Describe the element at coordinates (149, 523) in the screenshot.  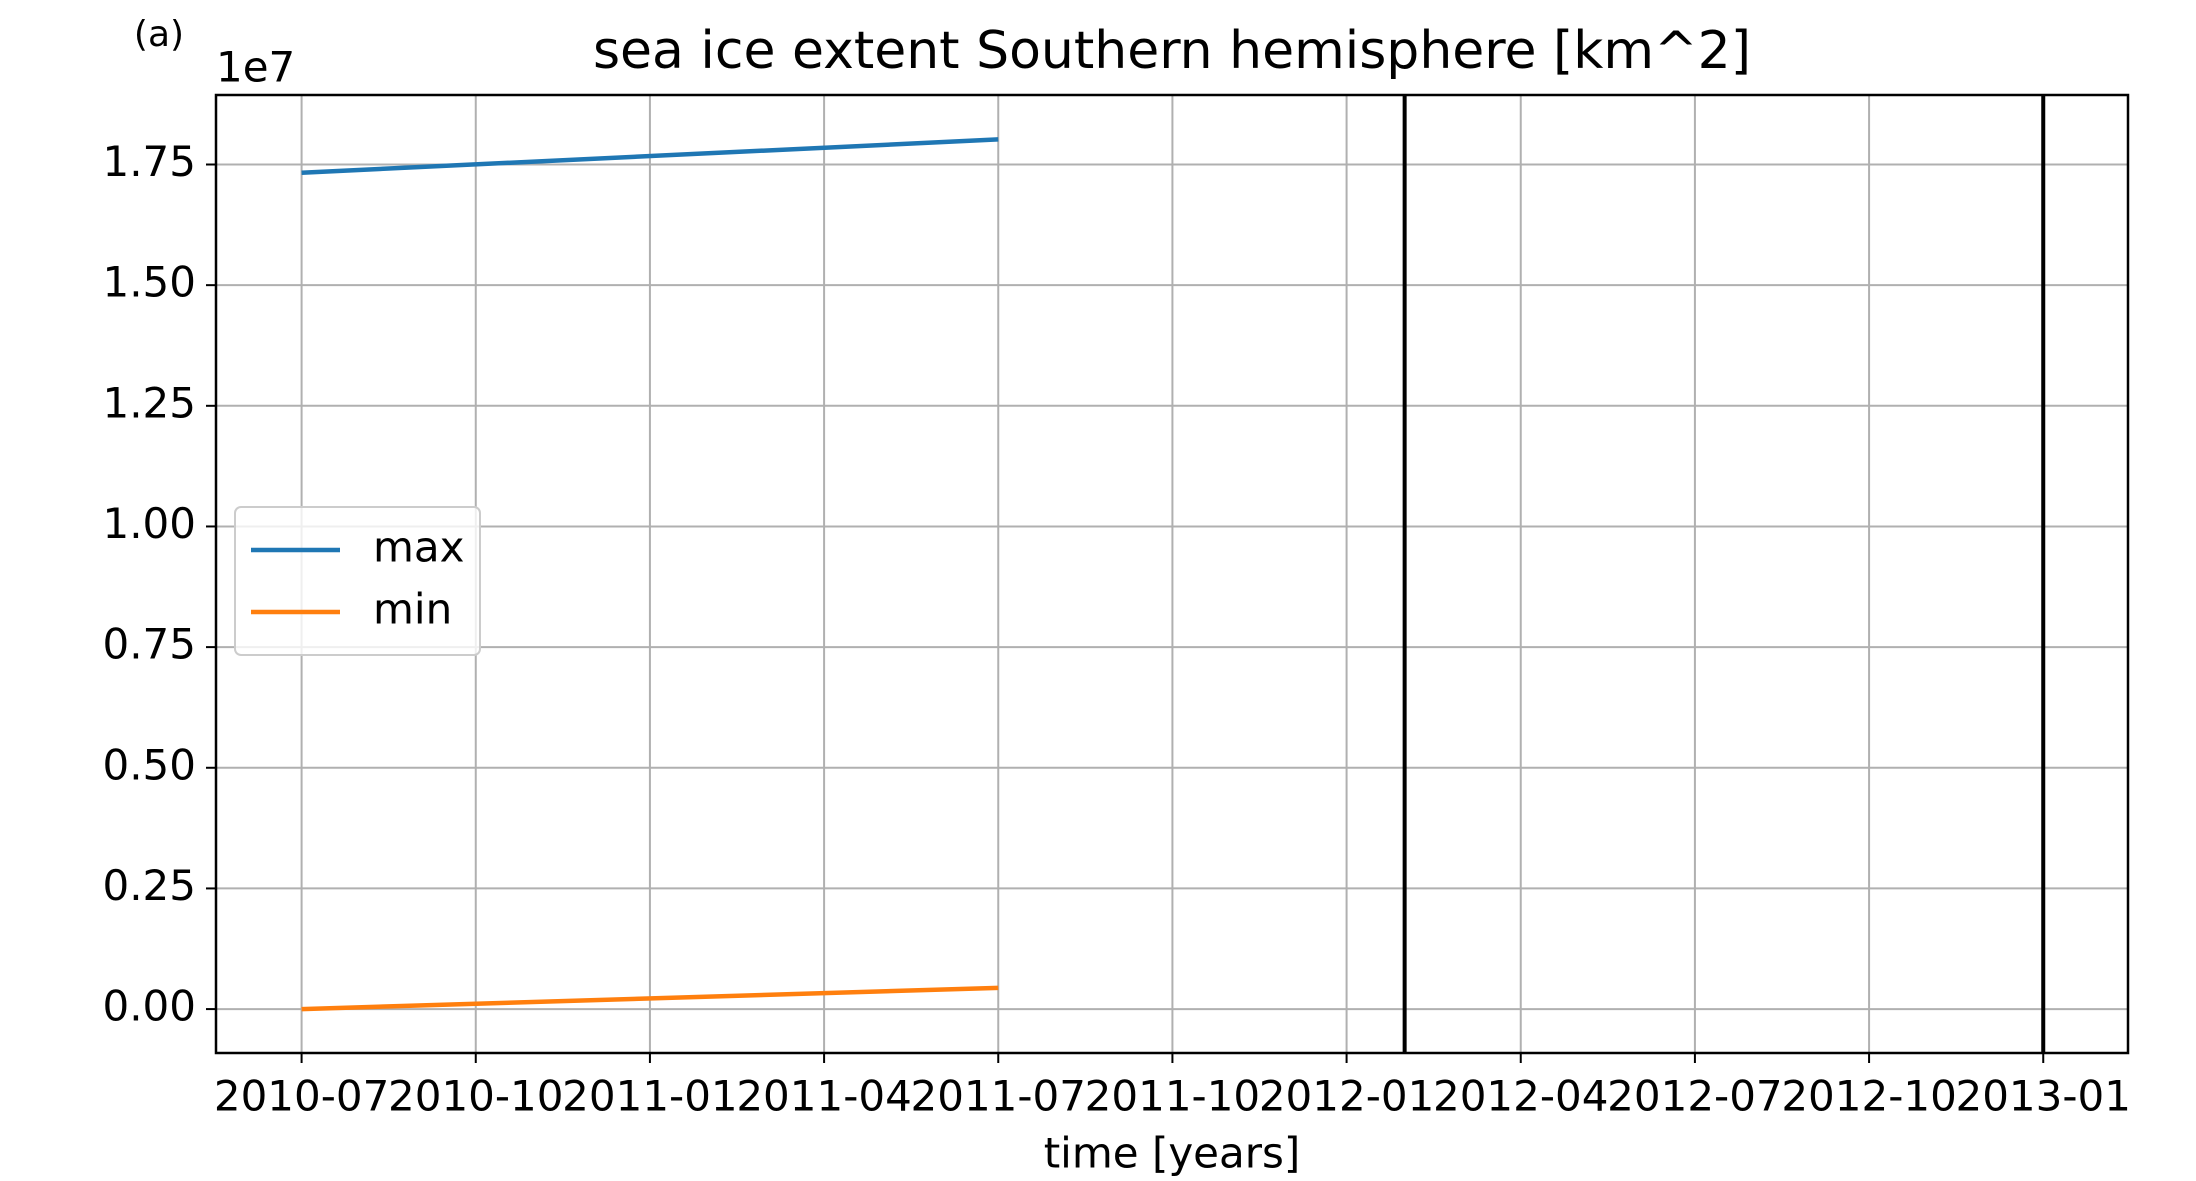
I see `y-tick-label: 1.00` at that location.